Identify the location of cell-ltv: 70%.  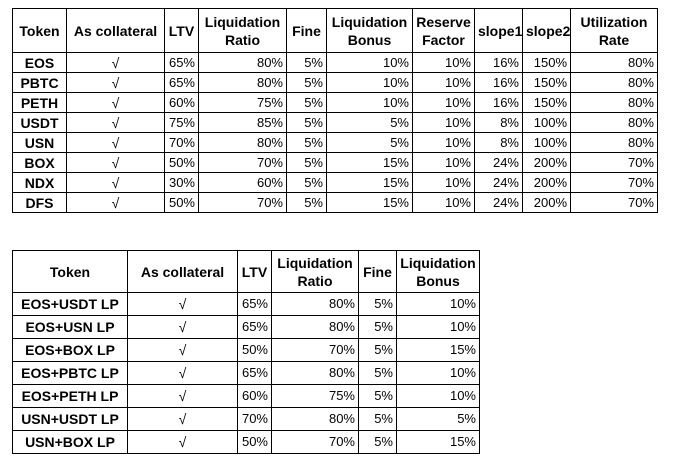
(181, 142).